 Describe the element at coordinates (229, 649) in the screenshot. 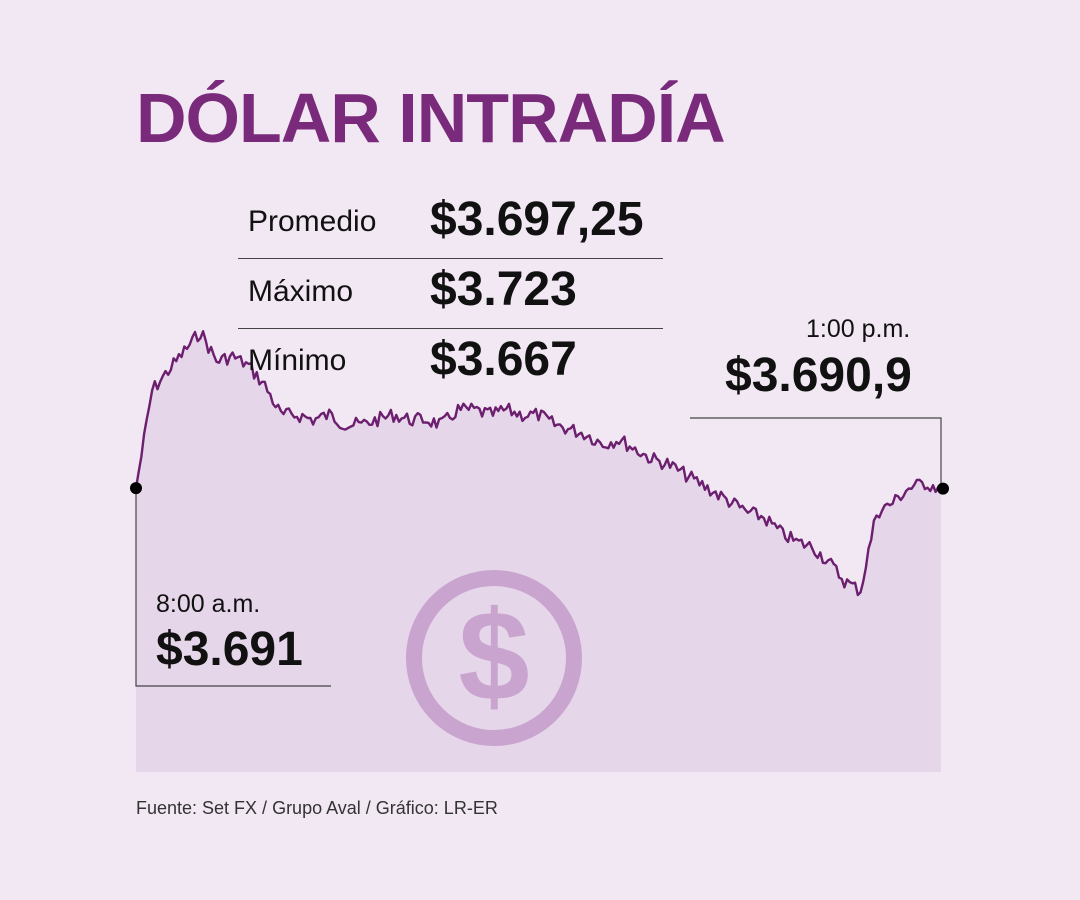

I see `start-value-label: $3.691` at that location.